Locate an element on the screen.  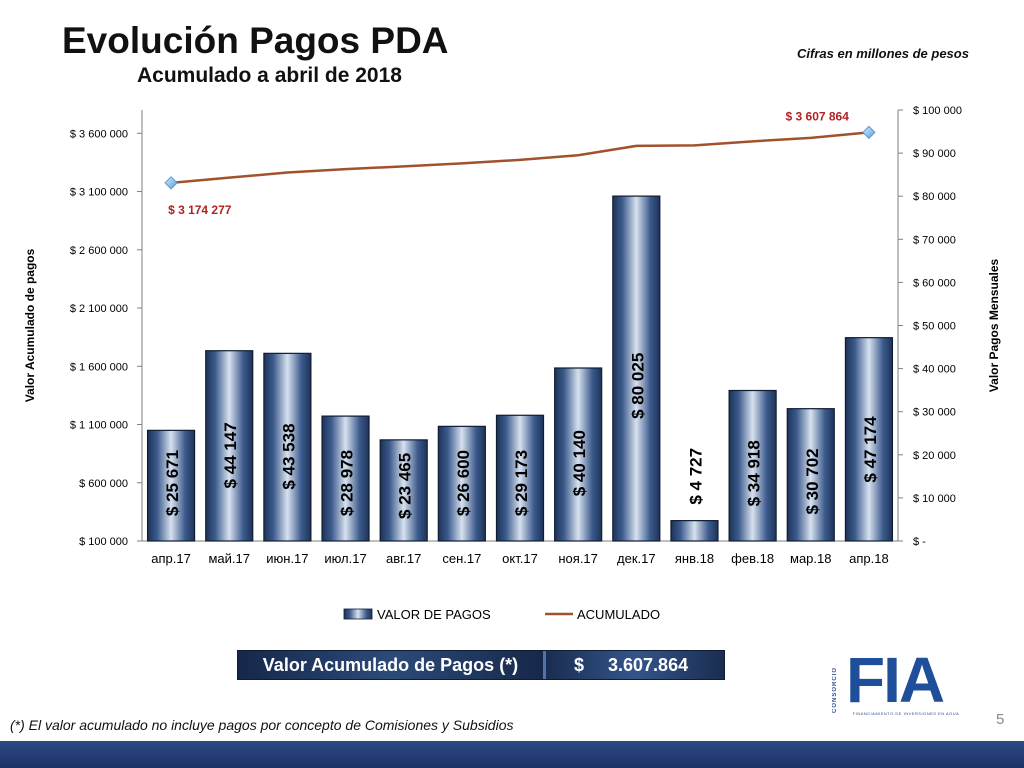
units-note: Cifras en millones de pesos is located at coordinates (883, 53).